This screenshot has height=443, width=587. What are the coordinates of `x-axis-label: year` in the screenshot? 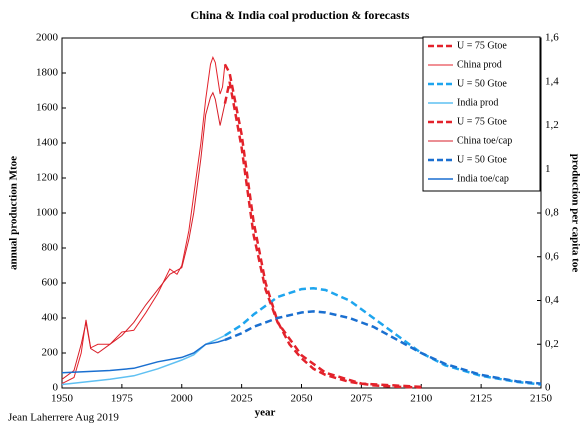 It's located at (265, 413).